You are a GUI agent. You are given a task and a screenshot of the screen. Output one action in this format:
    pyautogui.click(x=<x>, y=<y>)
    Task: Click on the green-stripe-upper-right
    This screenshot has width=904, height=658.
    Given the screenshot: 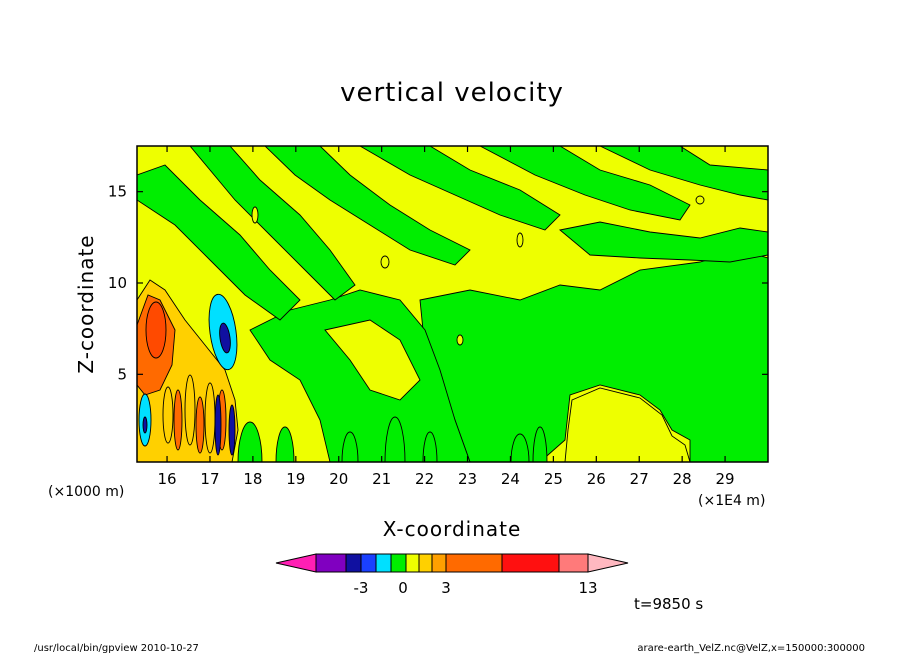 What is the action you would take?
    pyautogui.click(x=585, y=183)
    